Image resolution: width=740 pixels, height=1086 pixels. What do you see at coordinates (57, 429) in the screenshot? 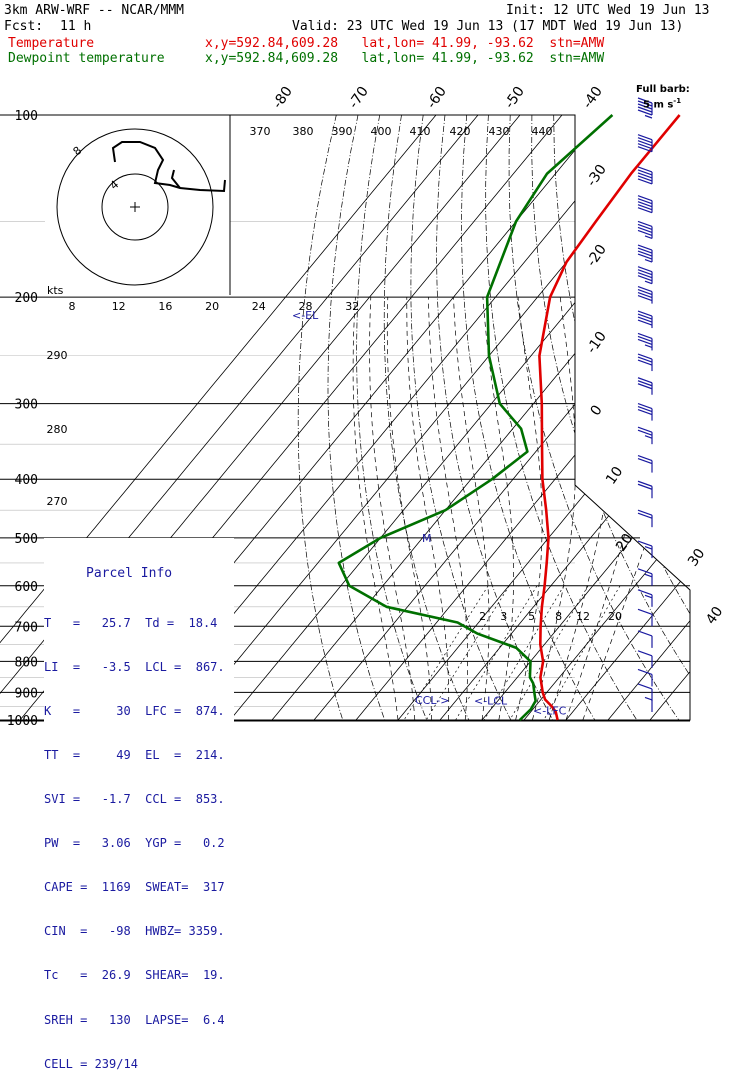
I see `theta-label: 280` at bounding box center [57, 429].